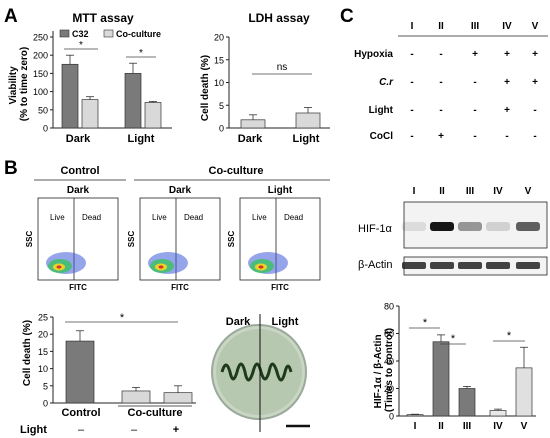 The image size is (550, 438). I want to click on ldh-ytick-label: 20, so click(219, 38).